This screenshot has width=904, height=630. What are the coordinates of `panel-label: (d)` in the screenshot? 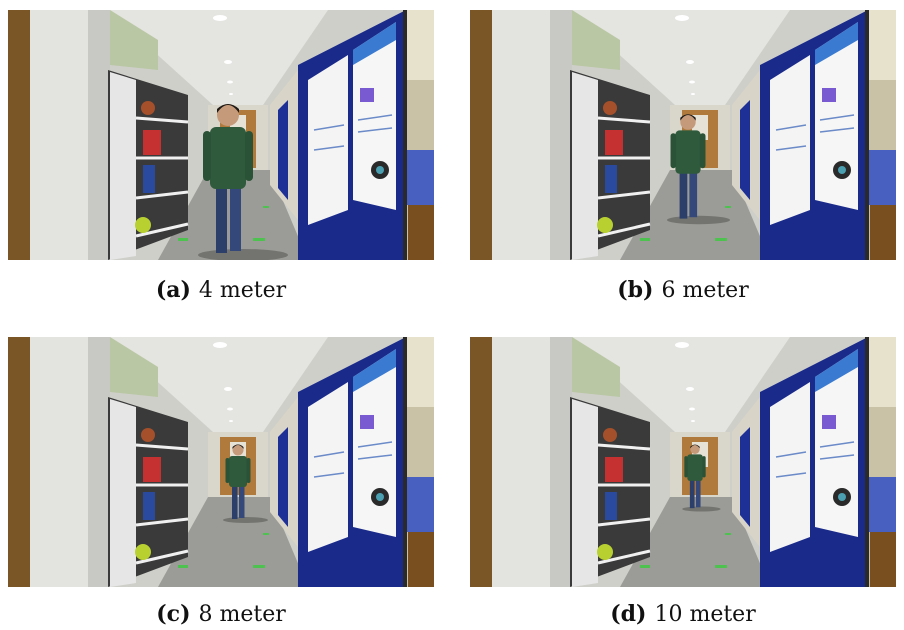 It's located at (628, 614).